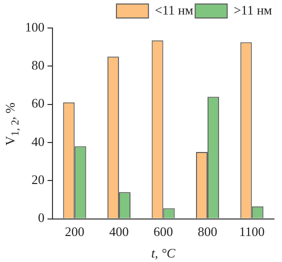 Image resolution: width=282 pixels, height=262 pixels. Describe the element at coordinates (208, 232) in the screenshot. I see `x-tick-label: 800` at that location.